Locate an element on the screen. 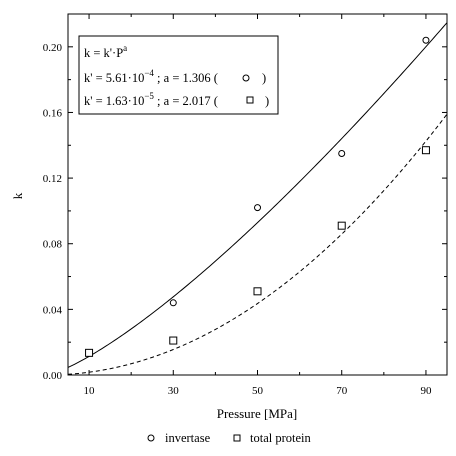  y-tick-label: 0.08 is located at coordinates (53, 245).